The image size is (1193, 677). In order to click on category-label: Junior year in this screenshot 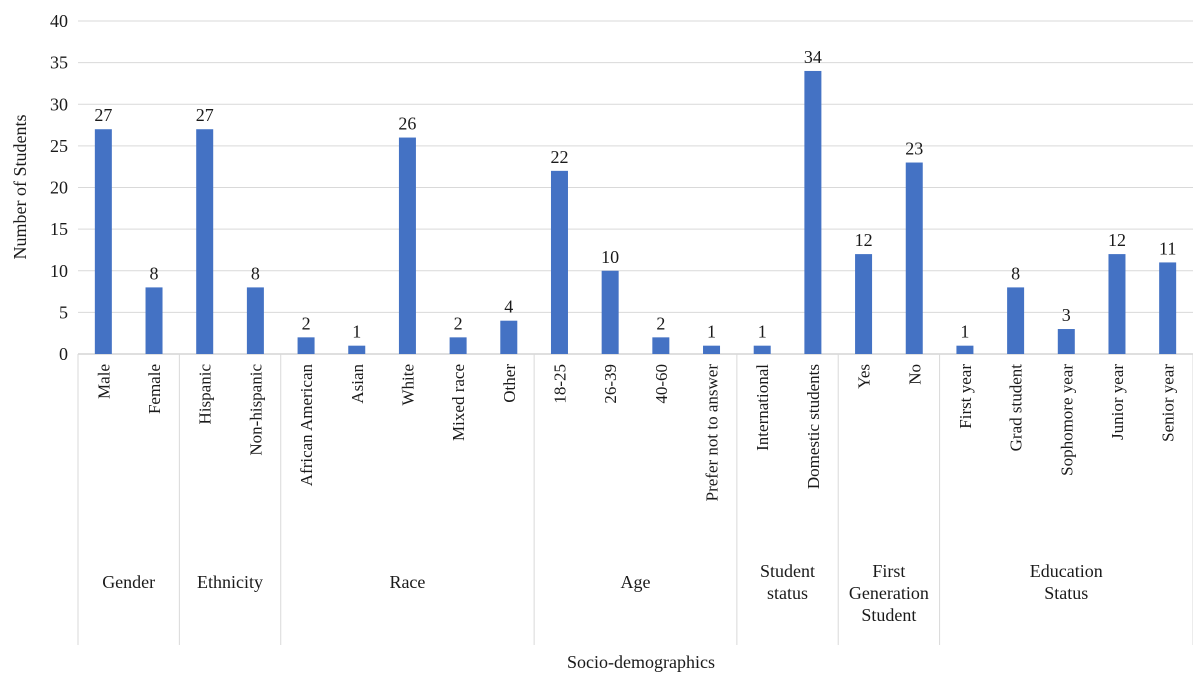, I will do `click(1117, 402)`.